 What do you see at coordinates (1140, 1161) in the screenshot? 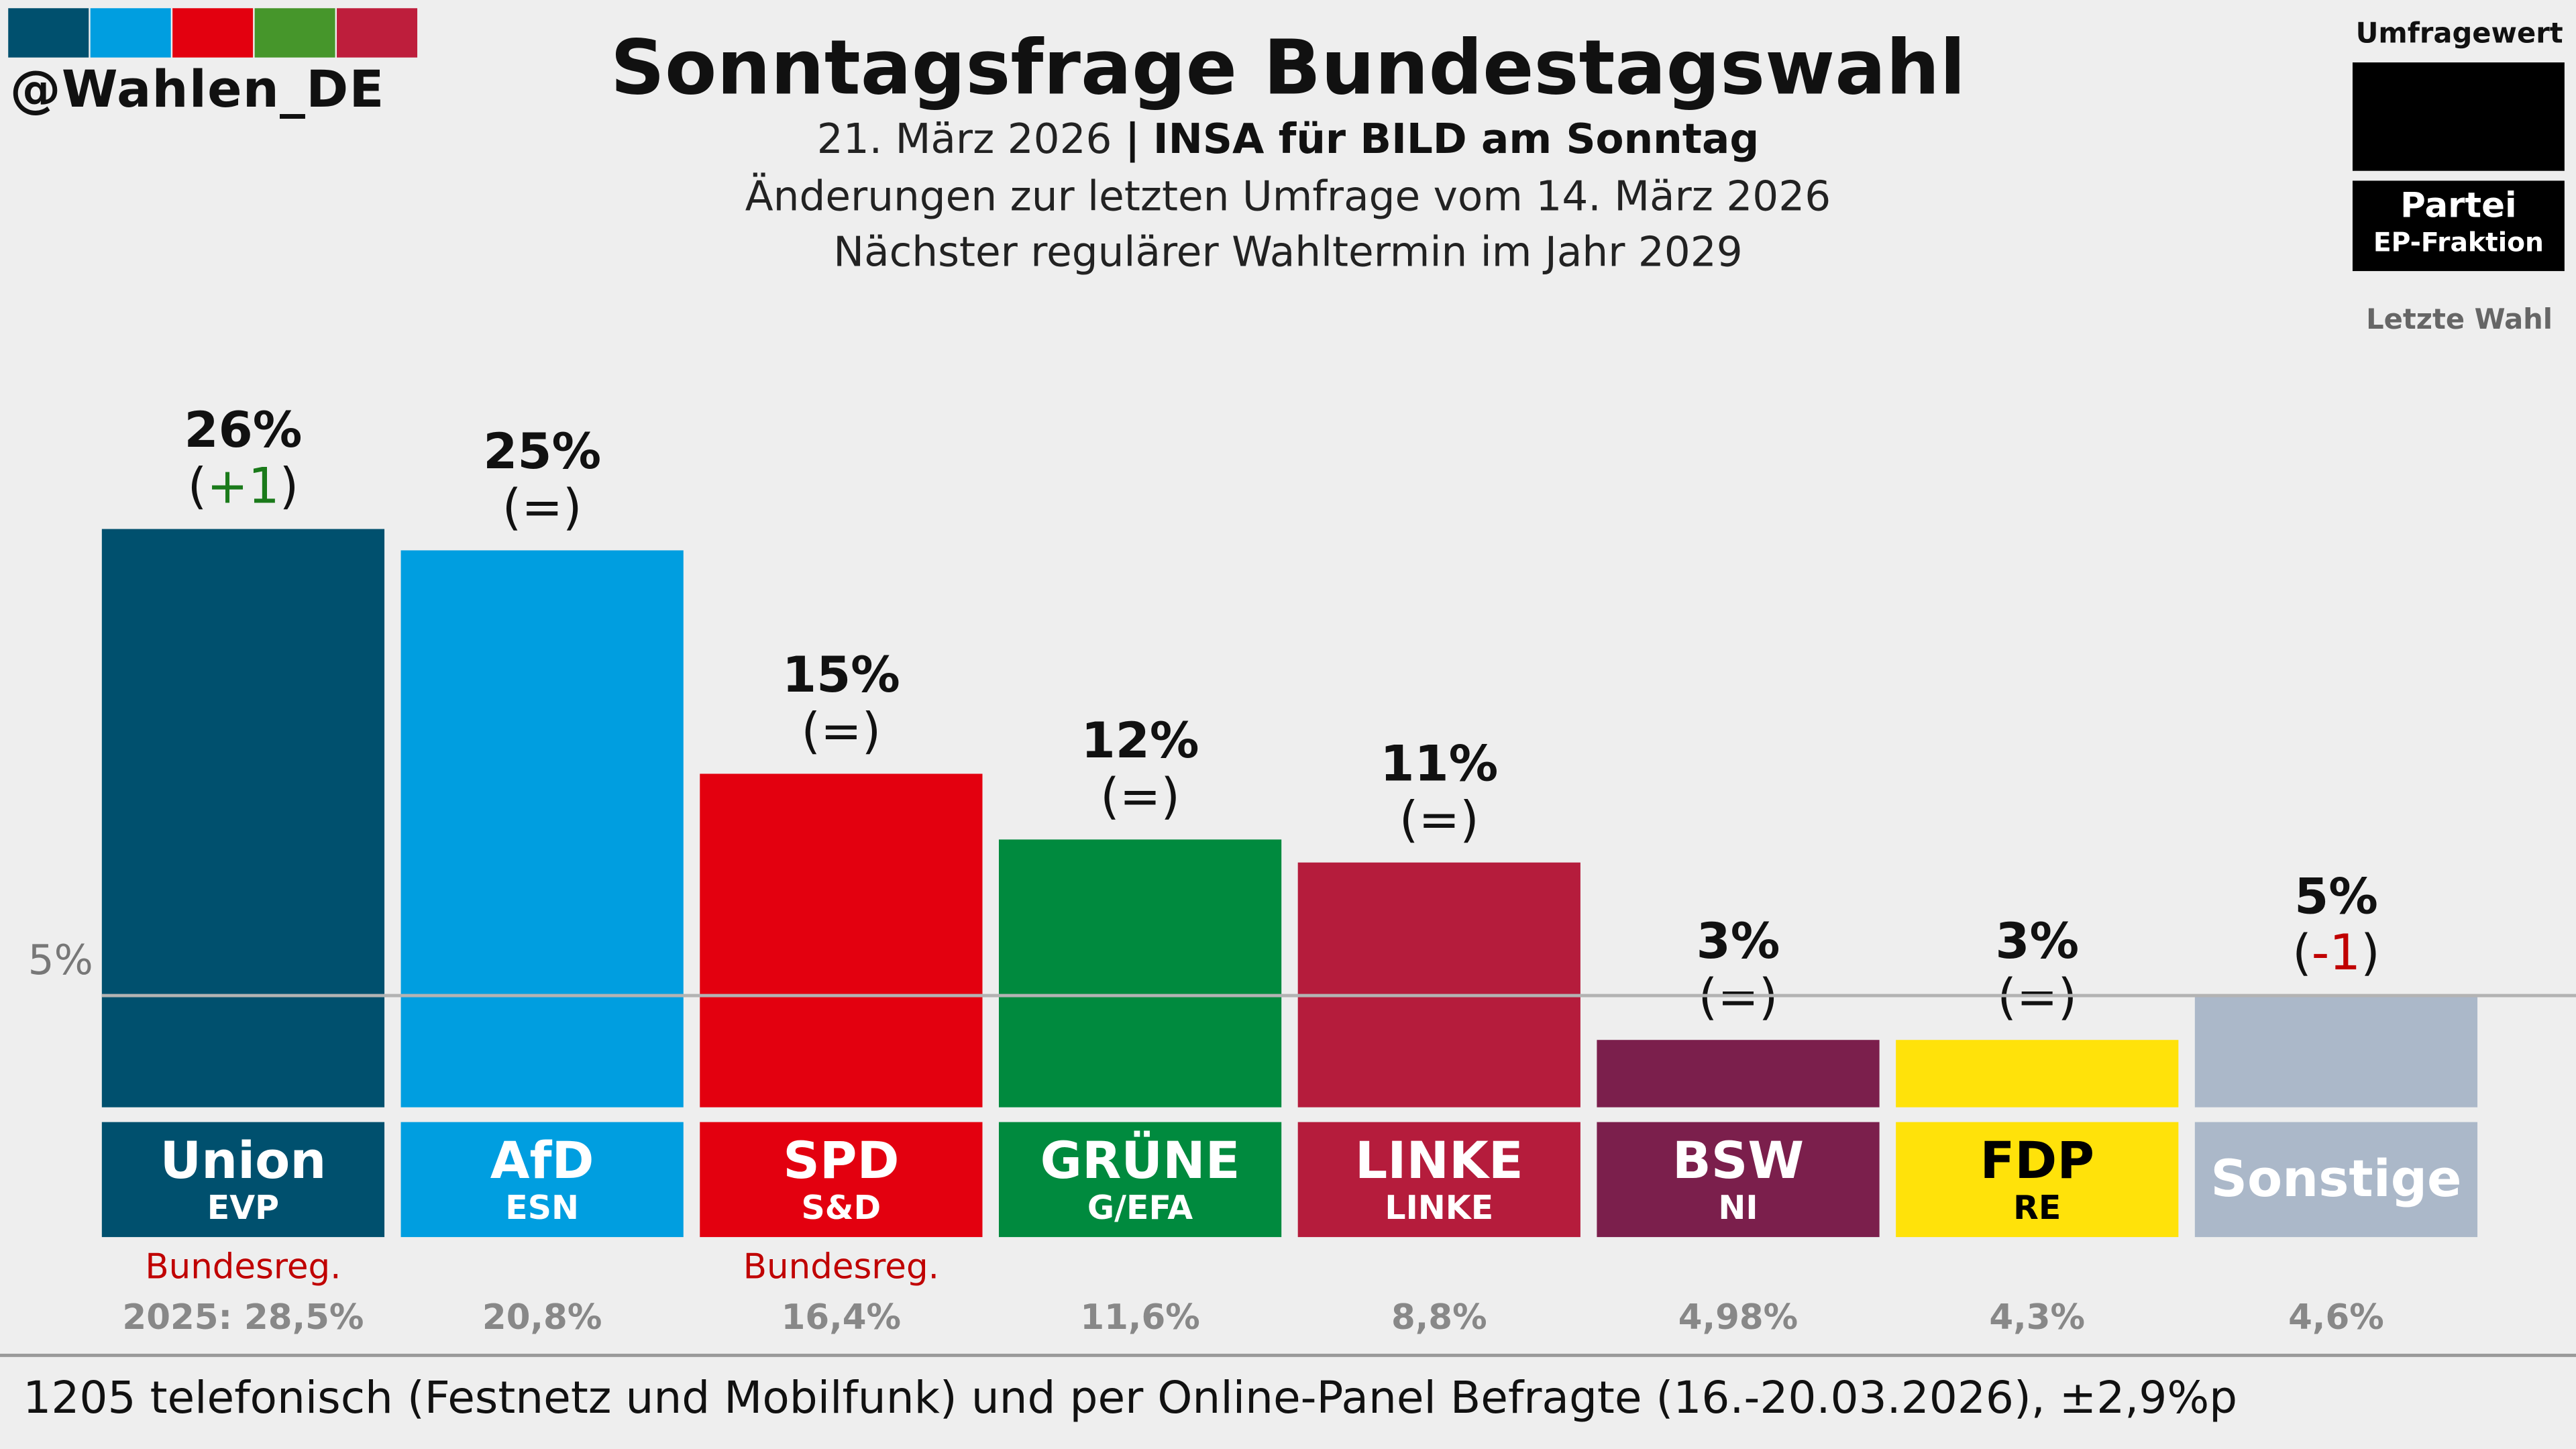
I see `party-name: GRÜNE` at bounding box center [1140, 1161].